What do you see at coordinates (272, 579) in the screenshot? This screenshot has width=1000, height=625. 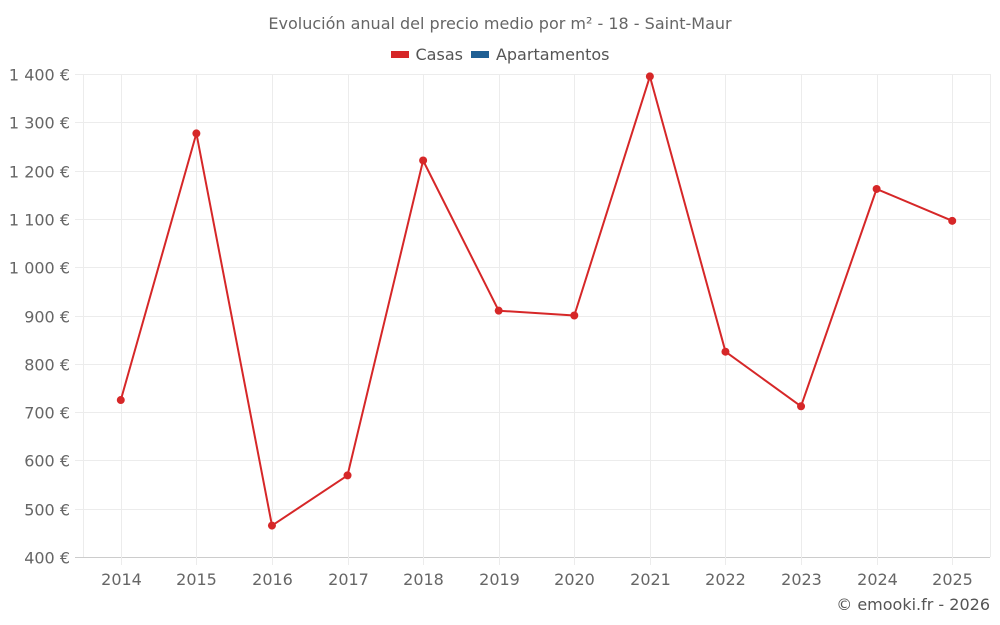 I see `x-tick-label: 2016` at bounding box center [272, 579].